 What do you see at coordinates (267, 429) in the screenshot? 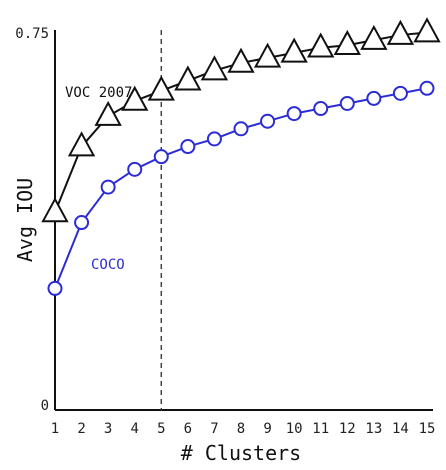
I see `x-tick-label: 9` at bounding box center [267, 429].